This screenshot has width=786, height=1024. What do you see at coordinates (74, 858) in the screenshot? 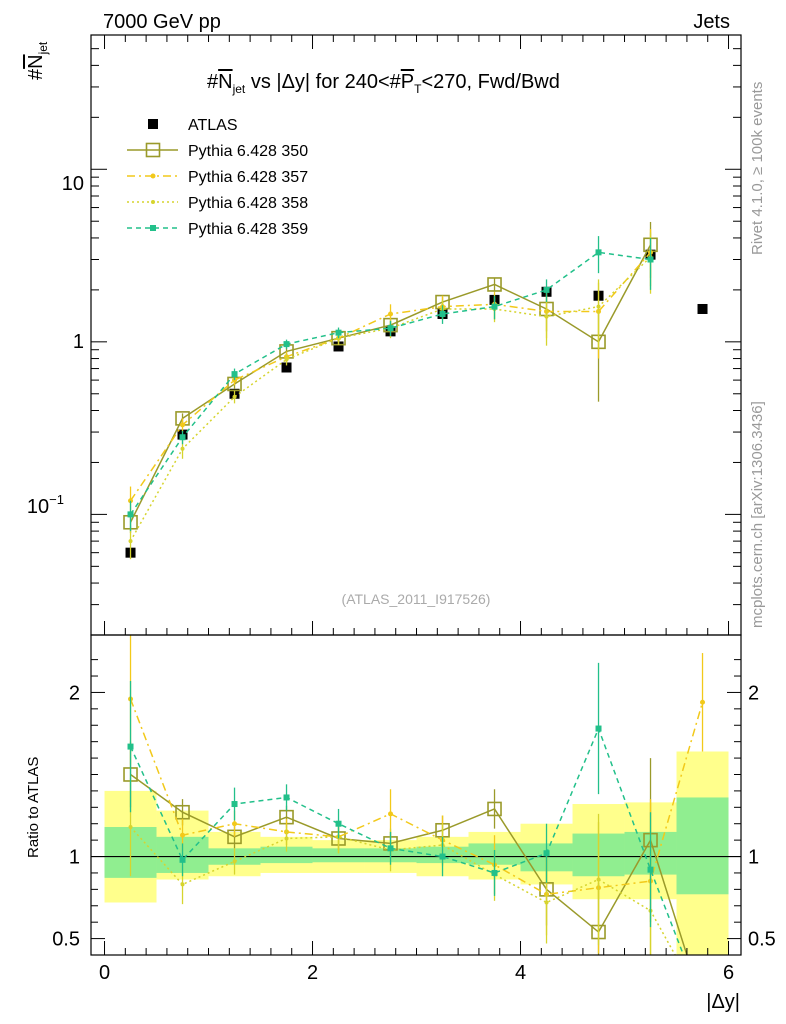
I see `ratio-ytick-left: 1` at bounding box center [74, 858].